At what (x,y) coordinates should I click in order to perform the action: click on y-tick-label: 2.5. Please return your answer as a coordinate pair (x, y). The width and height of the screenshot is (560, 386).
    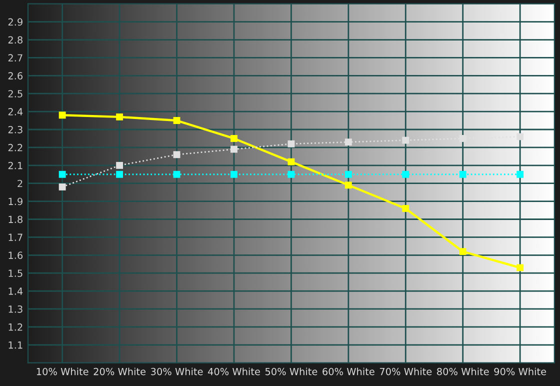
    Looking at the image, I should click on (15, 94).